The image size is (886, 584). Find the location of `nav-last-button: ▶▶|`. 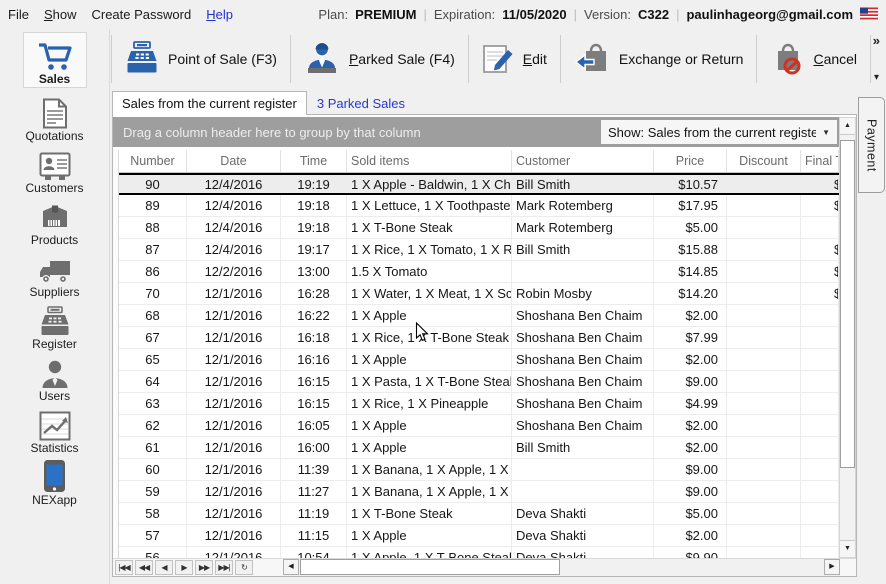

nav-last-button: ▶▶| is located at coordinates (224, 567).